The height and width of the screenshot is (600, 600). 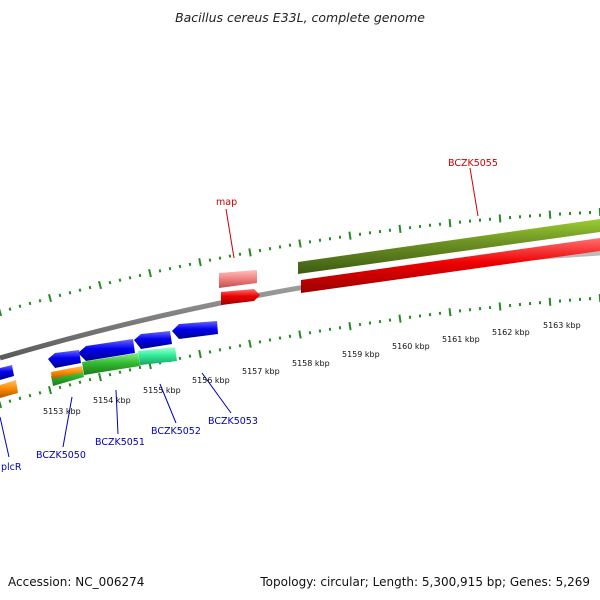 I want to click on gene-feature-bczk5052, so click(x=157, y=356).